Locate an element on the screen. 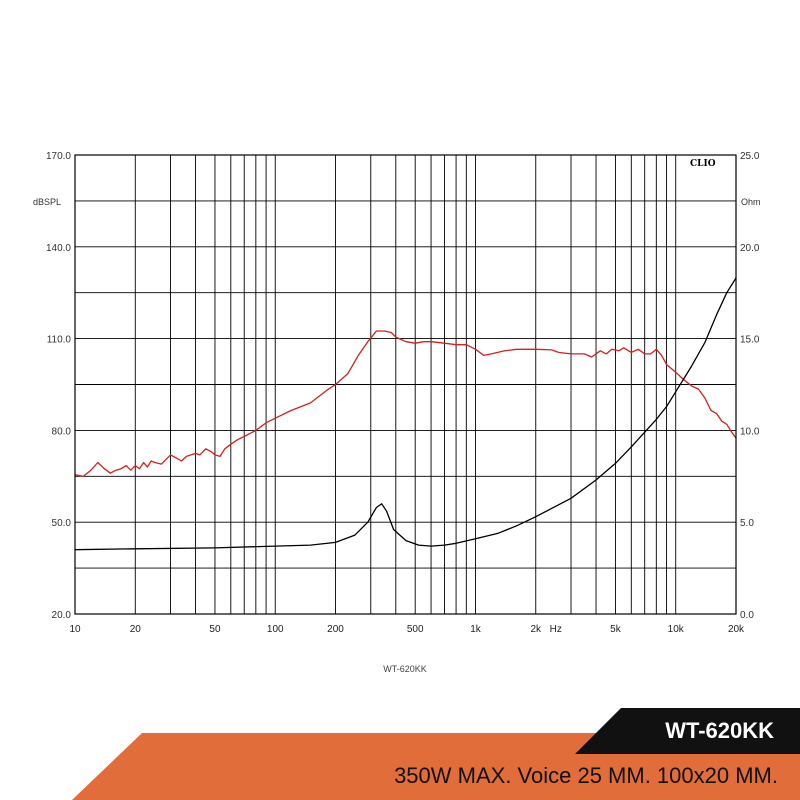 This screenshot has height=800, width=800. model-title: WT-620KK is located at coordinates (719, 730).